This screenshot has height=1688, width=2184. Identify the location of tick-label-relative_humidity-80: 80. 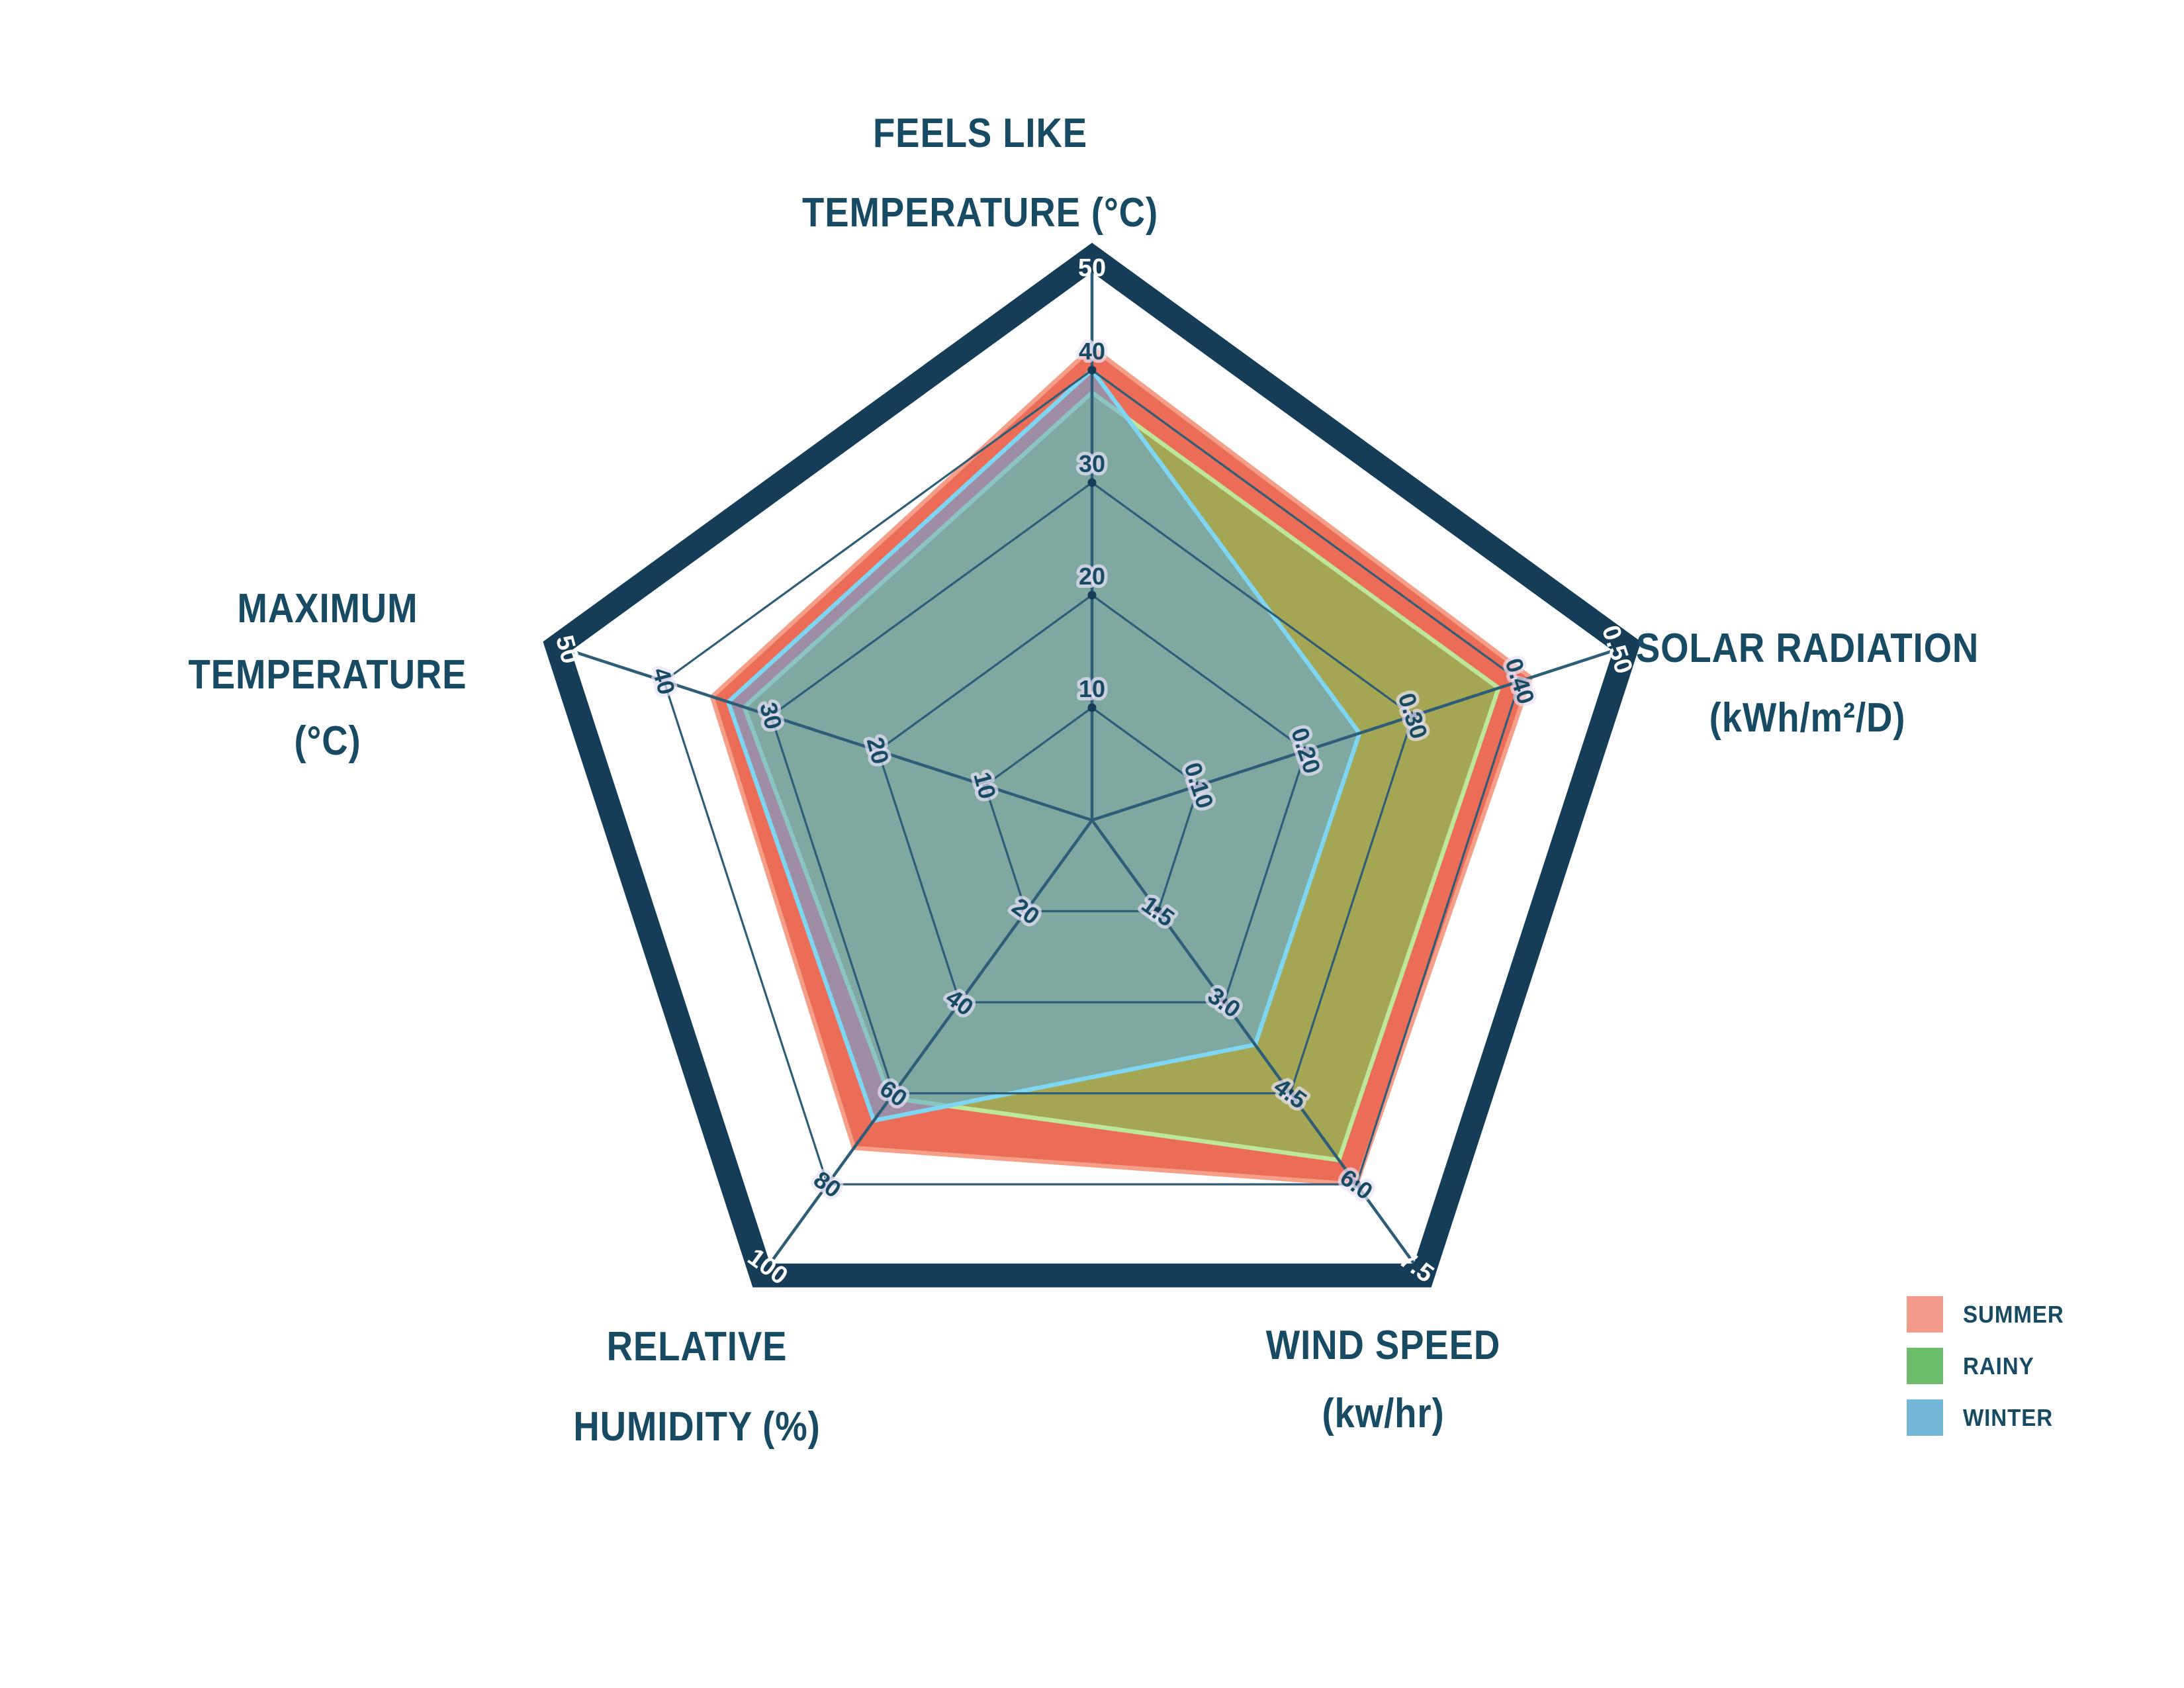
(827, 1184).